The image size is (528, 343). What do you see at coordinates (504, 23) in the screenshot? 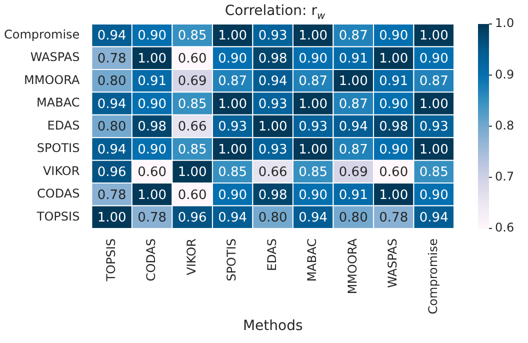
I see `color-bar-label: 1.0` at bounding box center [504, 23].